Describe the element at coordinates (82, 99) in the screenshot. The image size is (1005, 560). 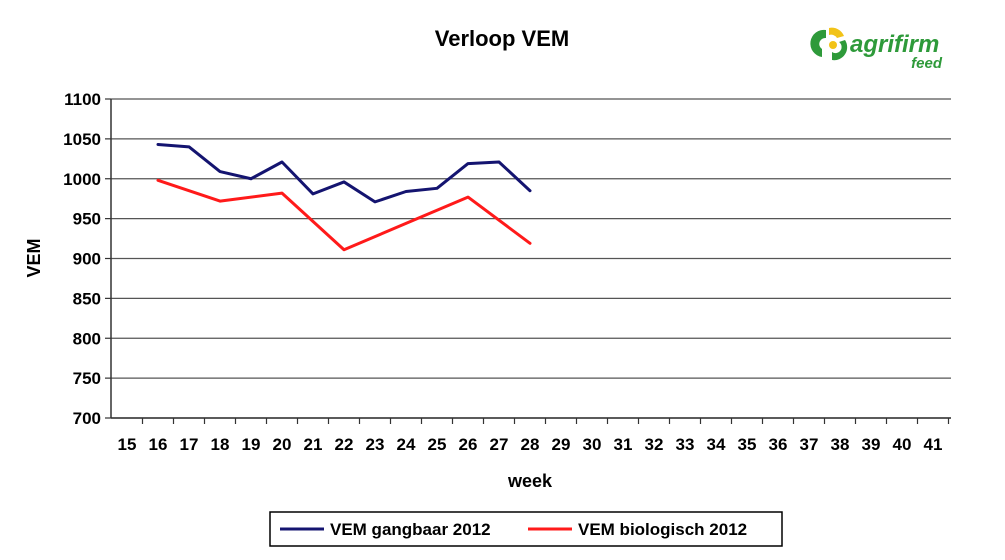
I see `y-tick-label-1100: 1100` at that location.